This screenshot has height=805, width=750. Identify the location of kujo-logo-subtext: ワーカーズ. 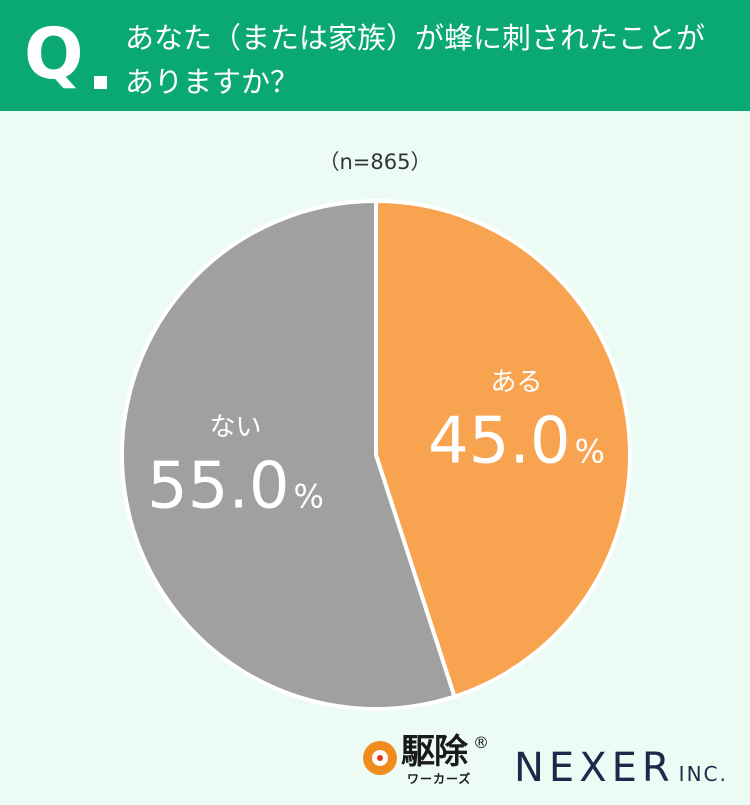
(439, 779).